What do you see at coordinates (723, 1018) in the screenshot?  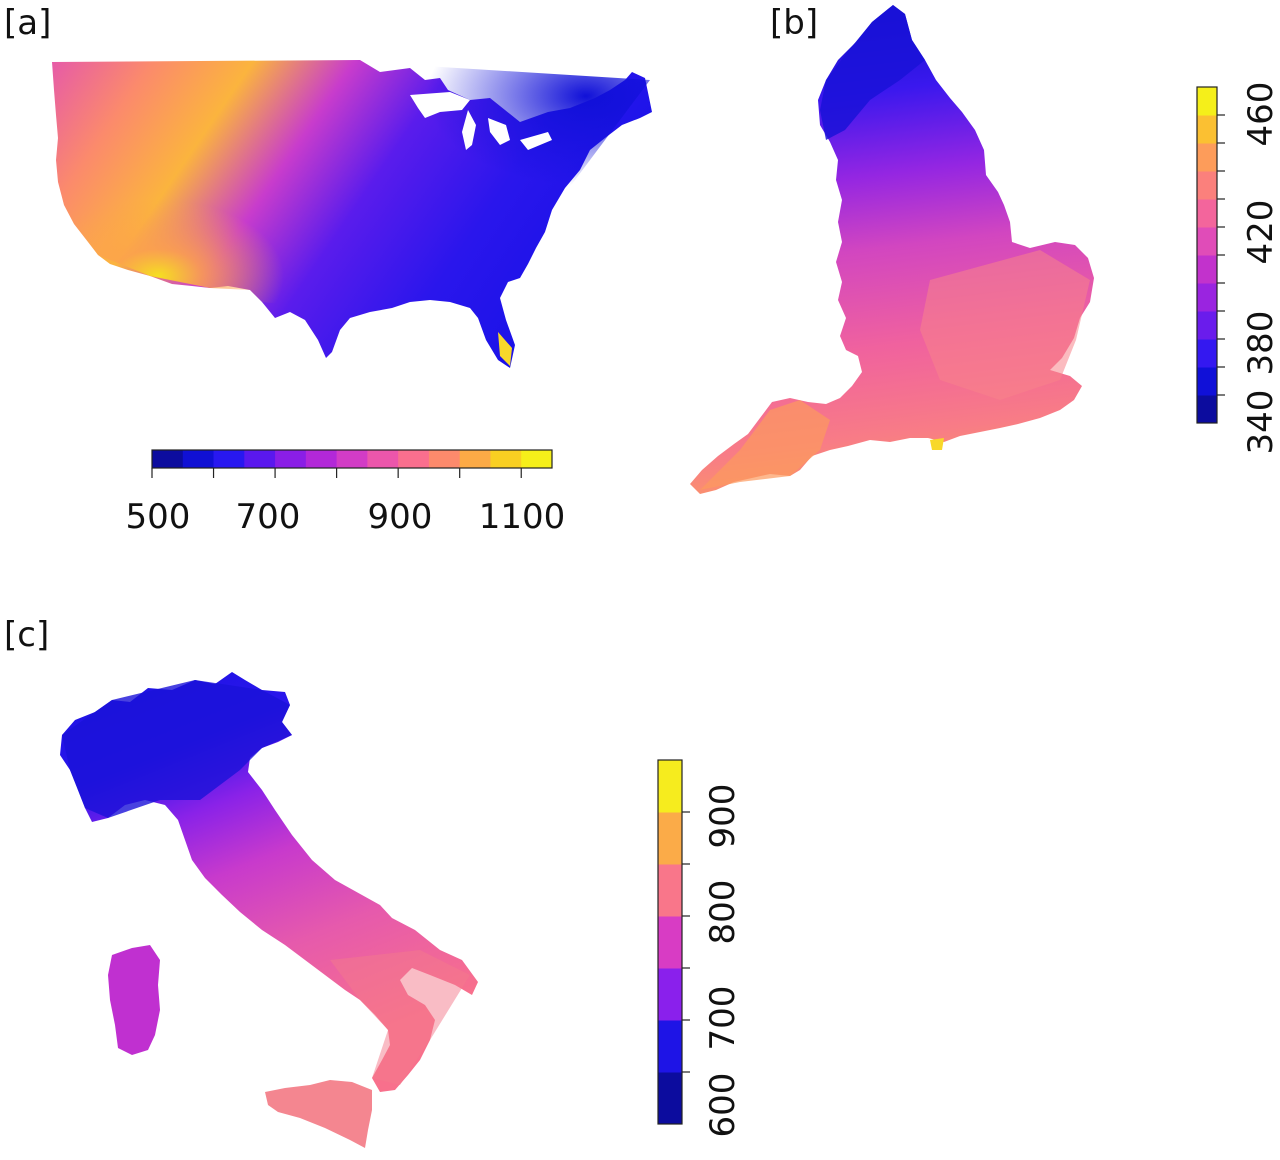 I see `cbar-c-tick-label: 700` at bounding box center [723, 1018].